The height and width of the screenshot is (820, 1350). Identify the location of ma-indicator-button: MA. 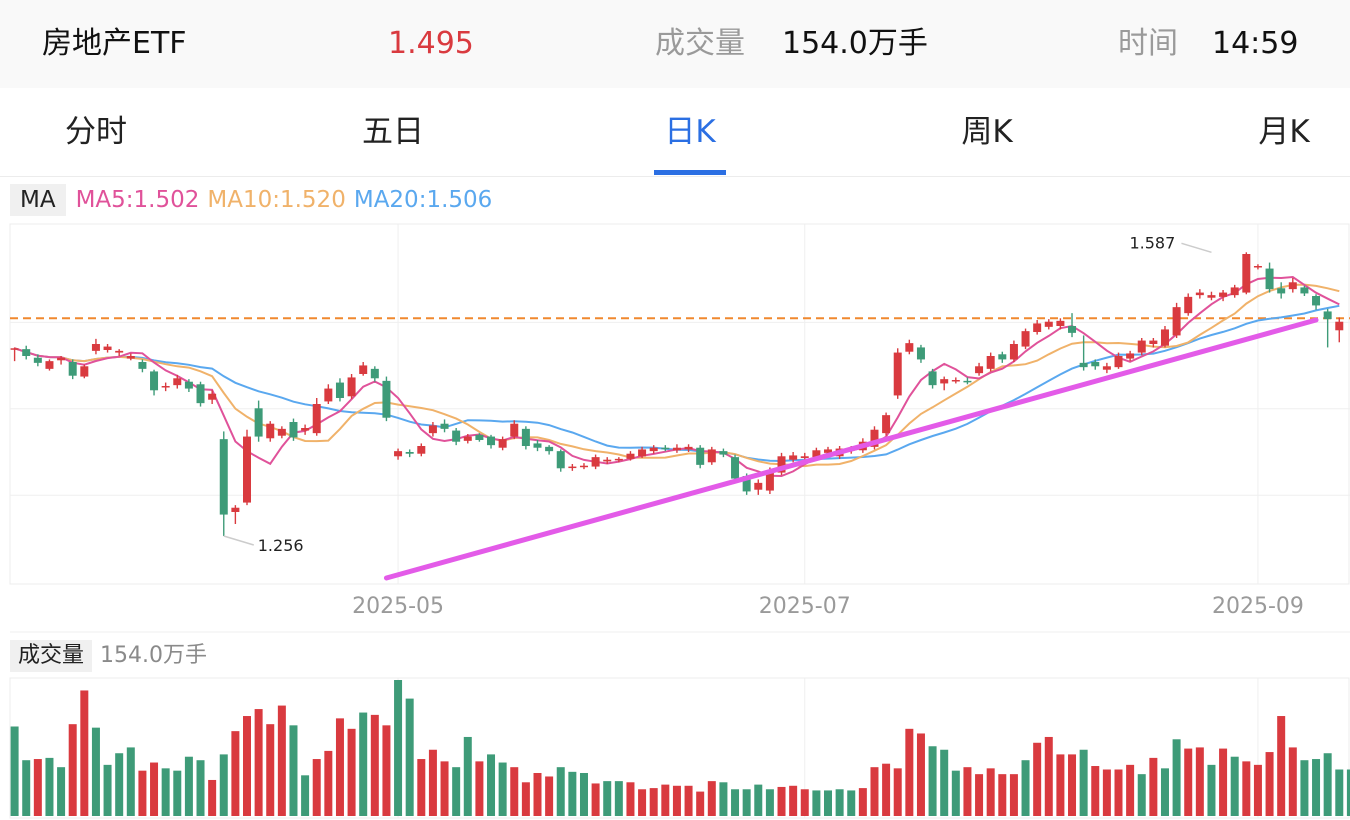
(38, 200).